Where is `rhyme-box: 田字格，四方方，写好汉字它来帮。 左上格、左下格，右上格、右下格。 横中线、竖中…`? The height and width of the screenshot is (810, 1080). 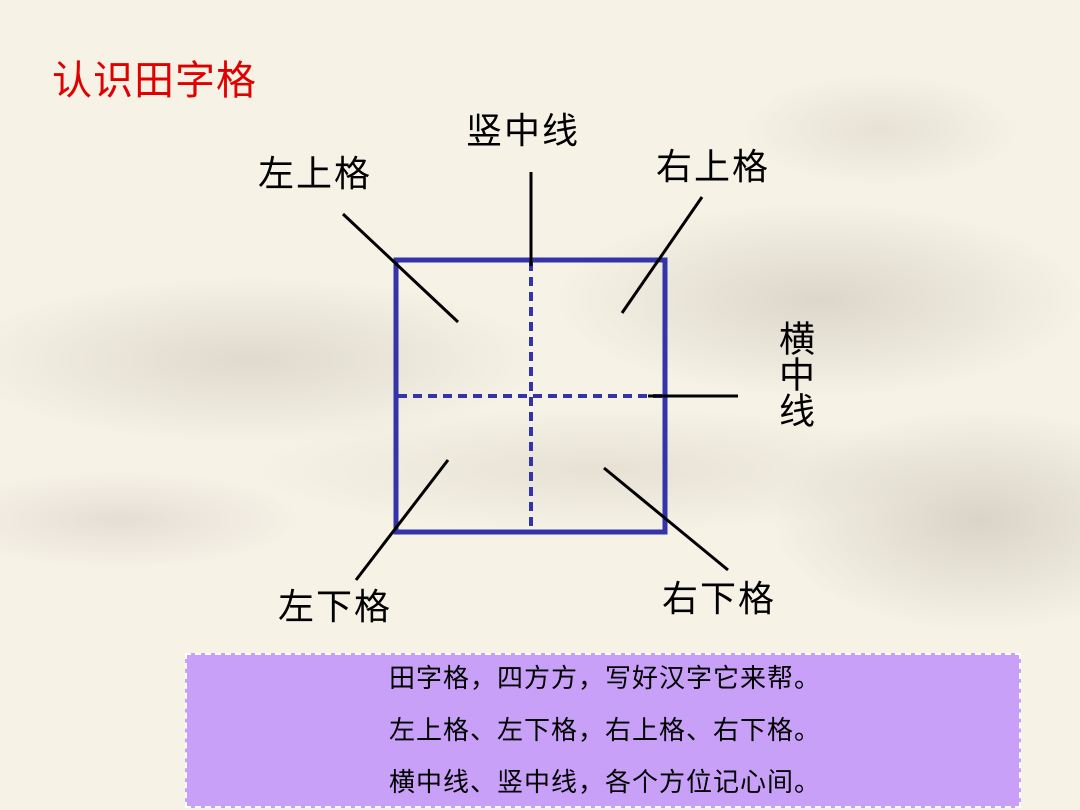
rhyme-box: 田字格，四方方，写好汉字它来帮。 左上格、左下格，右上格、右下格。 横中线、竖中… is located at coordinates (603, 730).